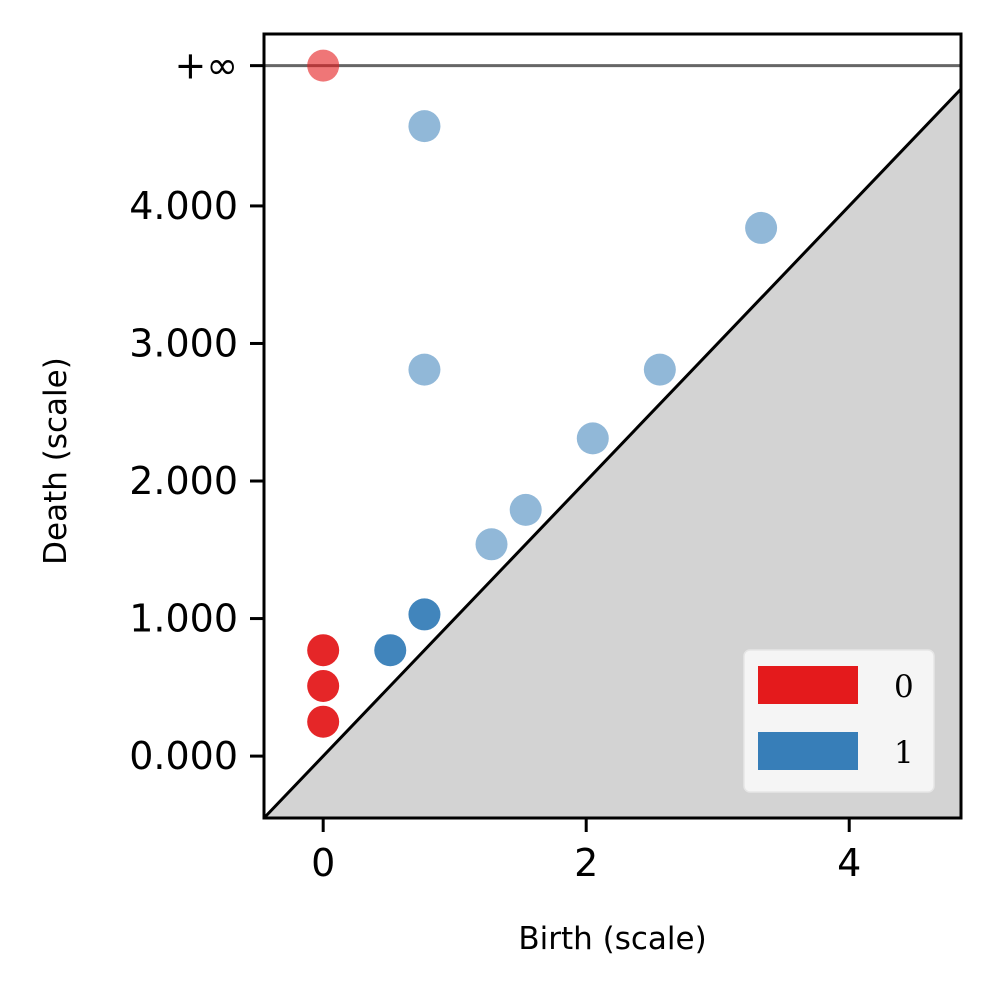 The image size is (995, 994). Describe the element at coordinates (839, 721) in the screenshot. I see `legend: 01` at that location.